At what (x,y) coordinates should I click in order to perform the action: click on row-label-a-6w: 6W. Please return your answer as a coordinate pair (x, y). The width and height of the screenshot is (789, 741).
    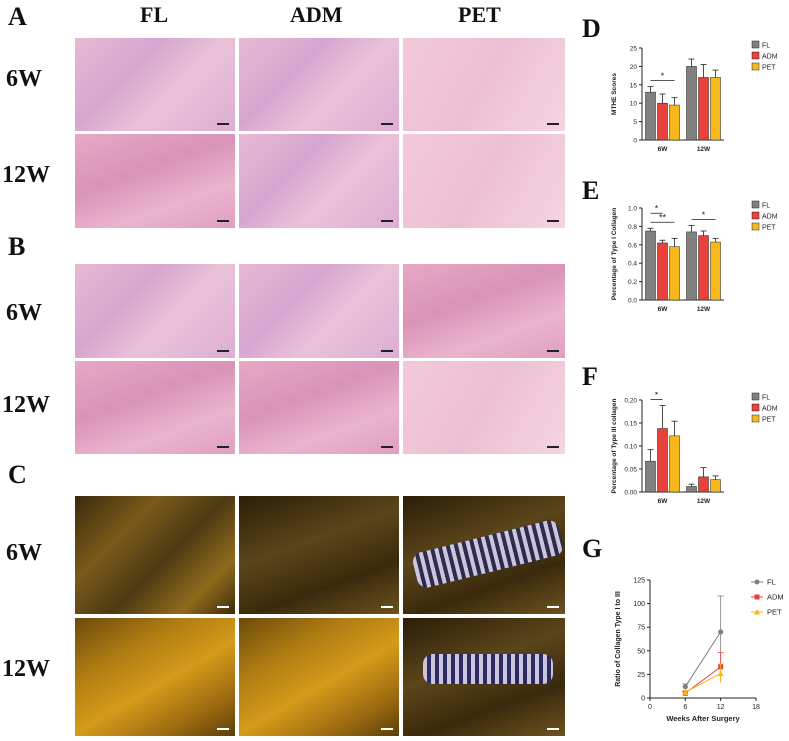
    Looking at the image, I should click on (24, 79).